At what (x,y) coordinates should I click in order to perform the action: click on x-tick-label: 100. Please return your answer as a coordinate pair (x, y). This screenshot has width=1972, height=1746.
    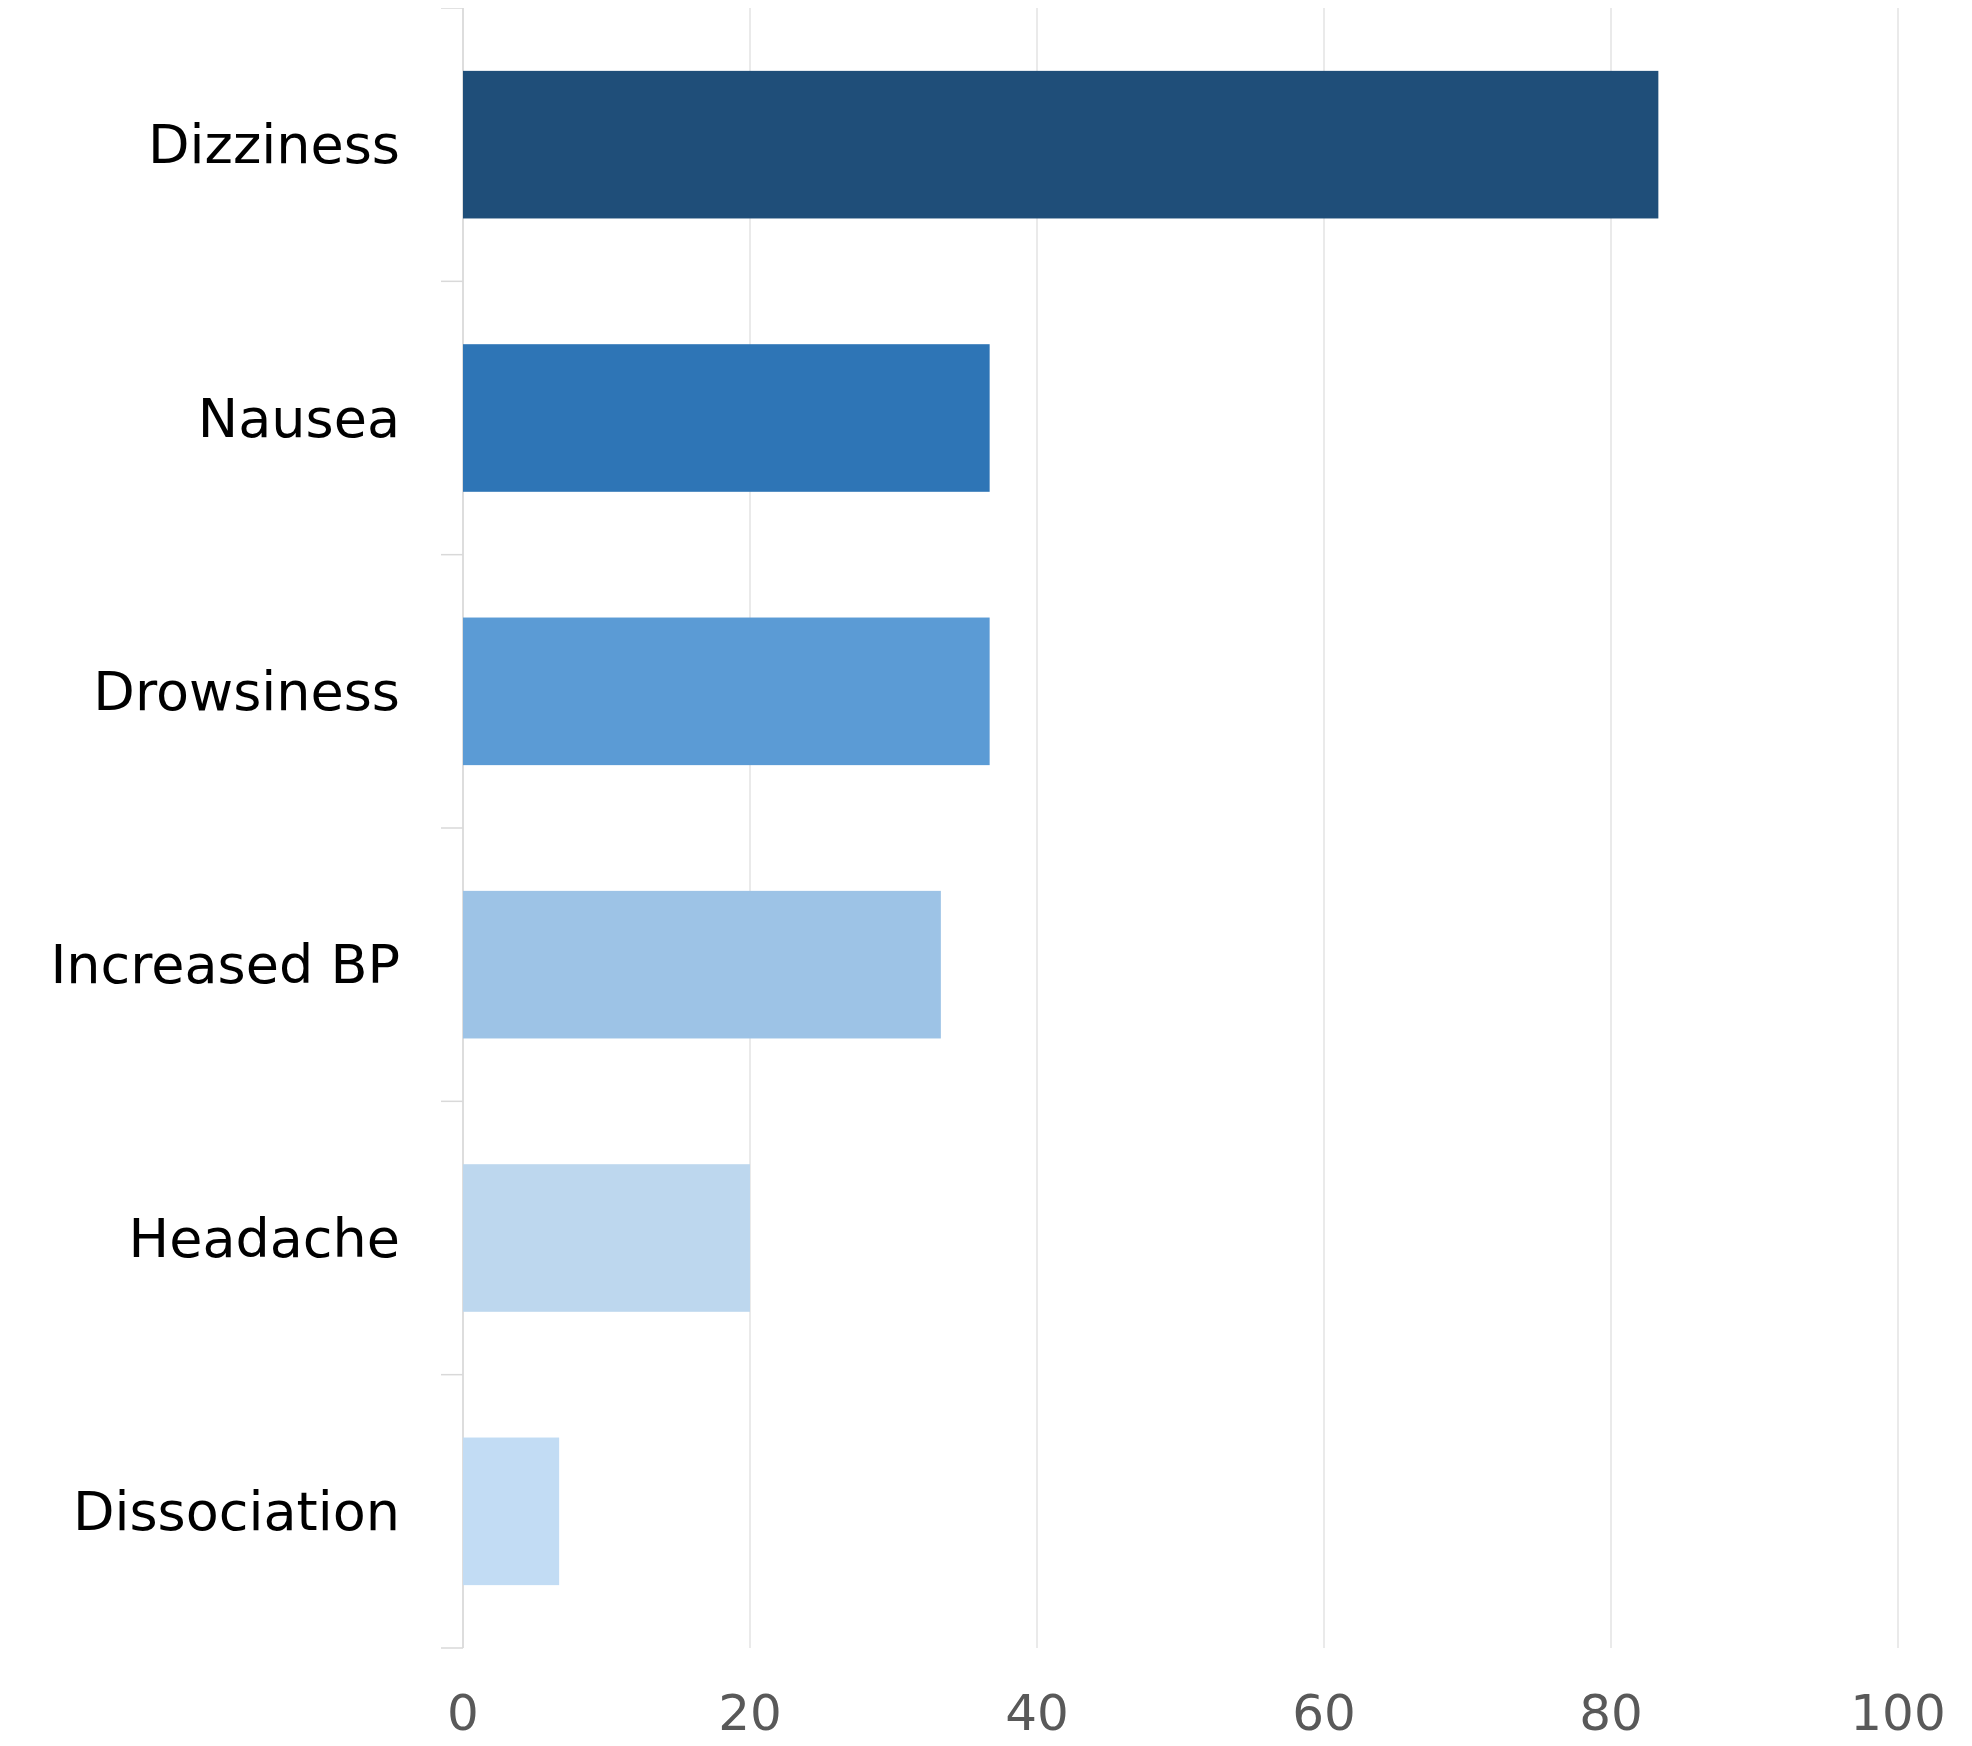
    Looking at the image, I should click on (1898, 1713).